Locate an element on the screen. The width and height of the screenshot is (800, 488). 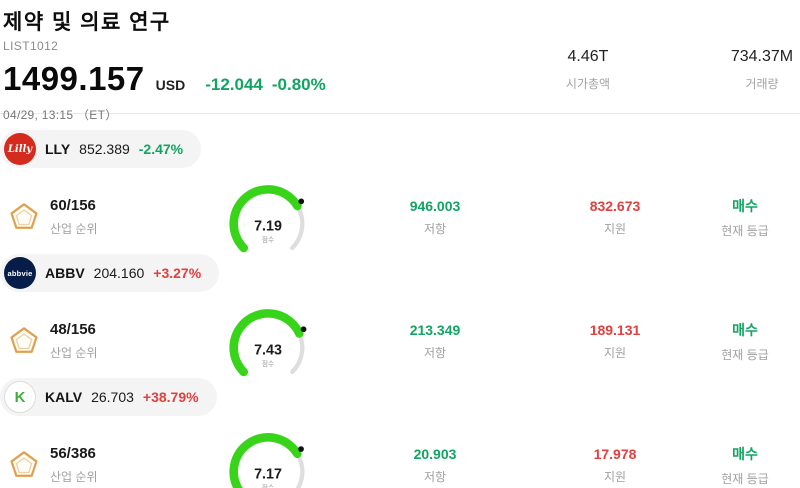
score-gauge-cell: 7.17 점수 is located at coordinates (267, 456).